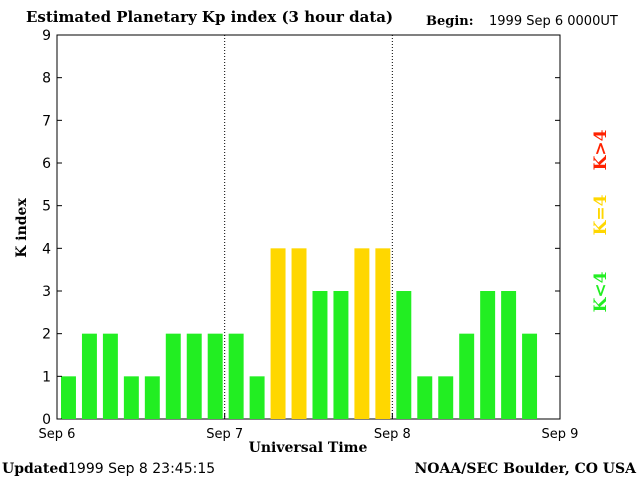  Describe the element at coordinates (601, 215) in the screenshot. I see `legend-mid: K=4` at that location.